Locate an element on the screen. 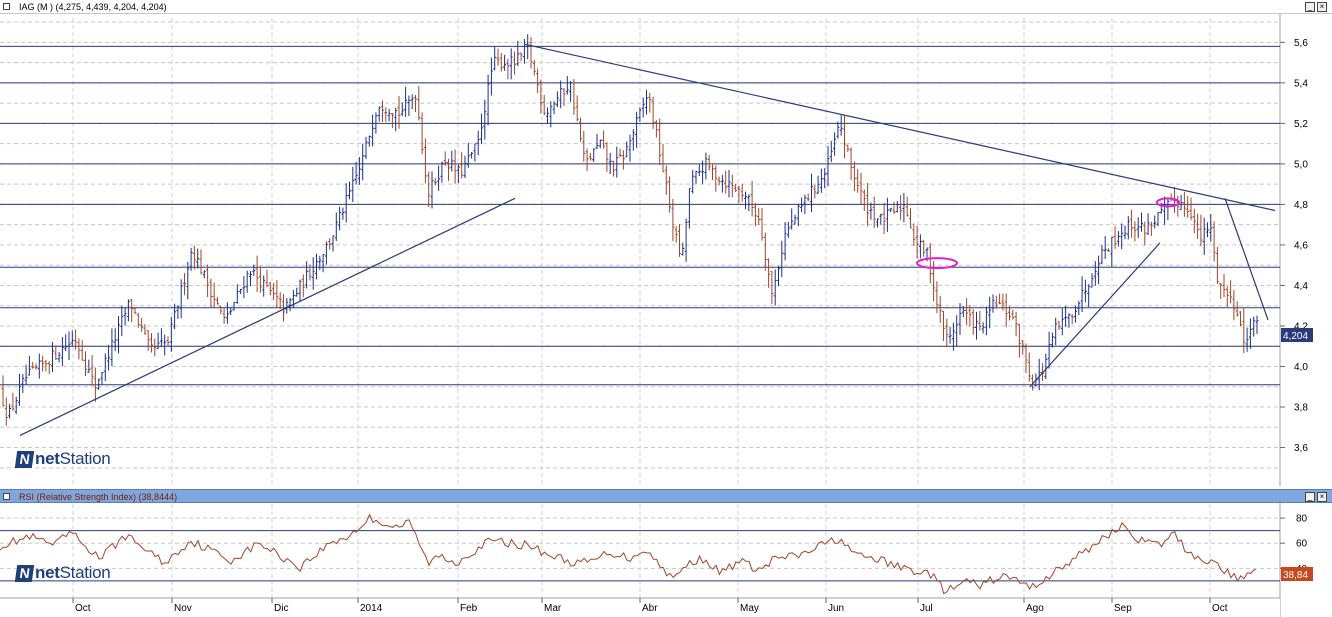 The height and width of the screenshot is (617, 1332). price-y-tick-label: 4,4 is located at coordinates (1301, 286).